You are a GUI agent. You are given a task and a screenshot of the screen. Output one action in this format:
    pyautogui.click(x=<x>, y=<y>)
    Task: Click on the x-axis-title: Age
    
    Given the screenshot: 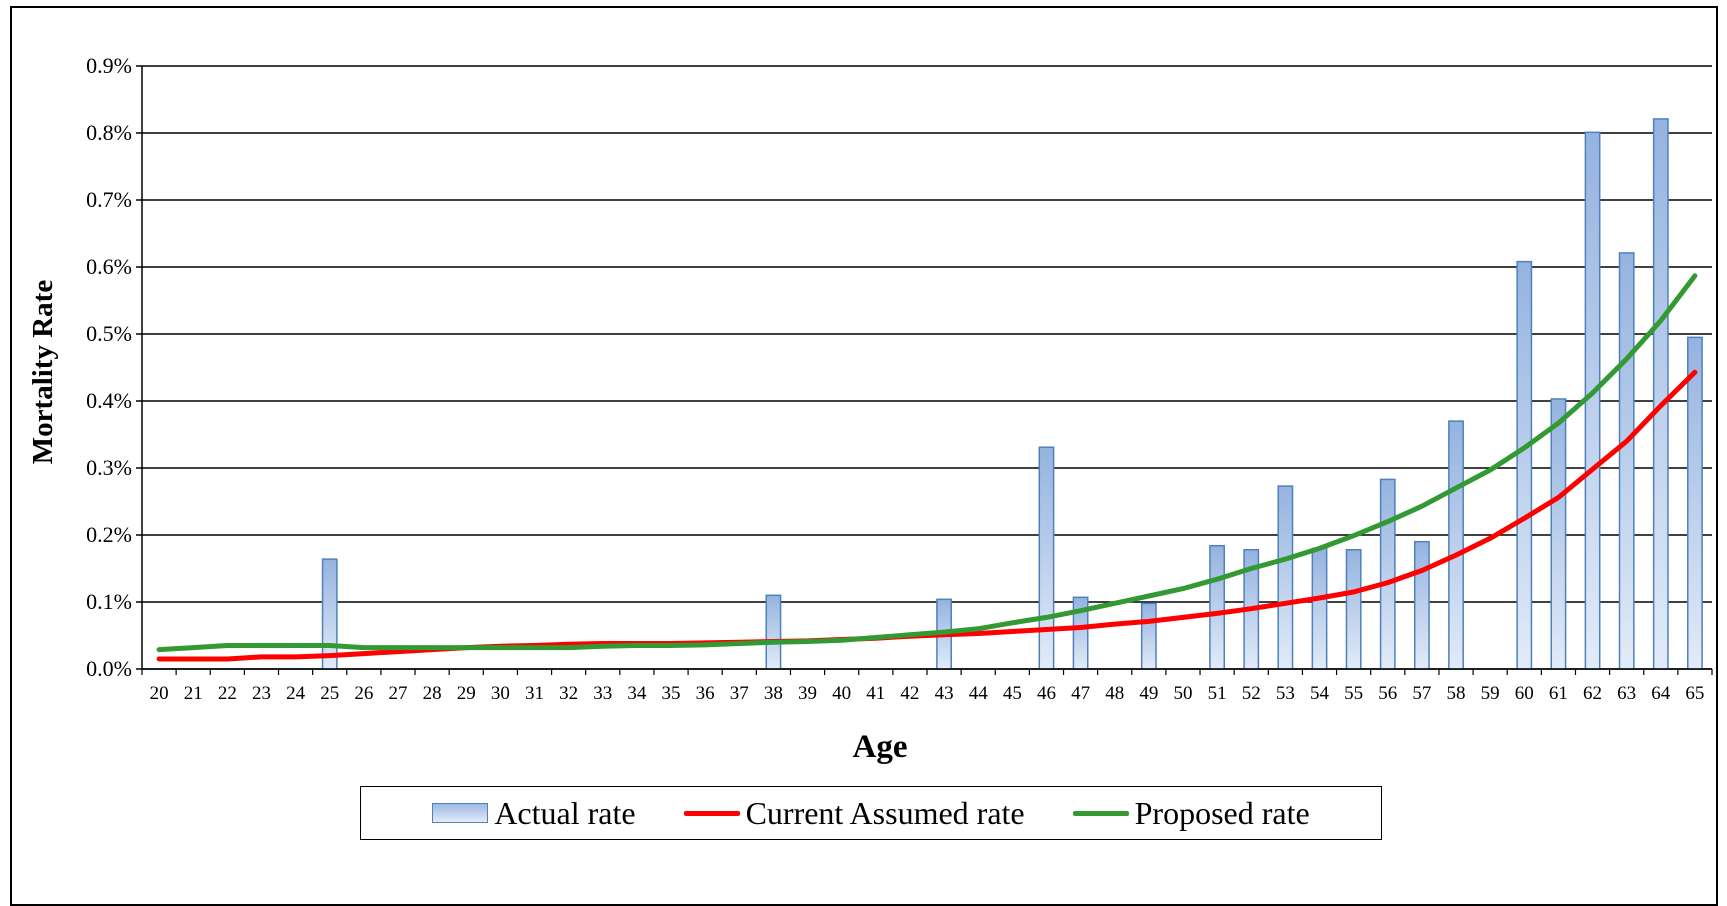 What is the action you would take?
    pyautogui.click(x=880, y=747)
    